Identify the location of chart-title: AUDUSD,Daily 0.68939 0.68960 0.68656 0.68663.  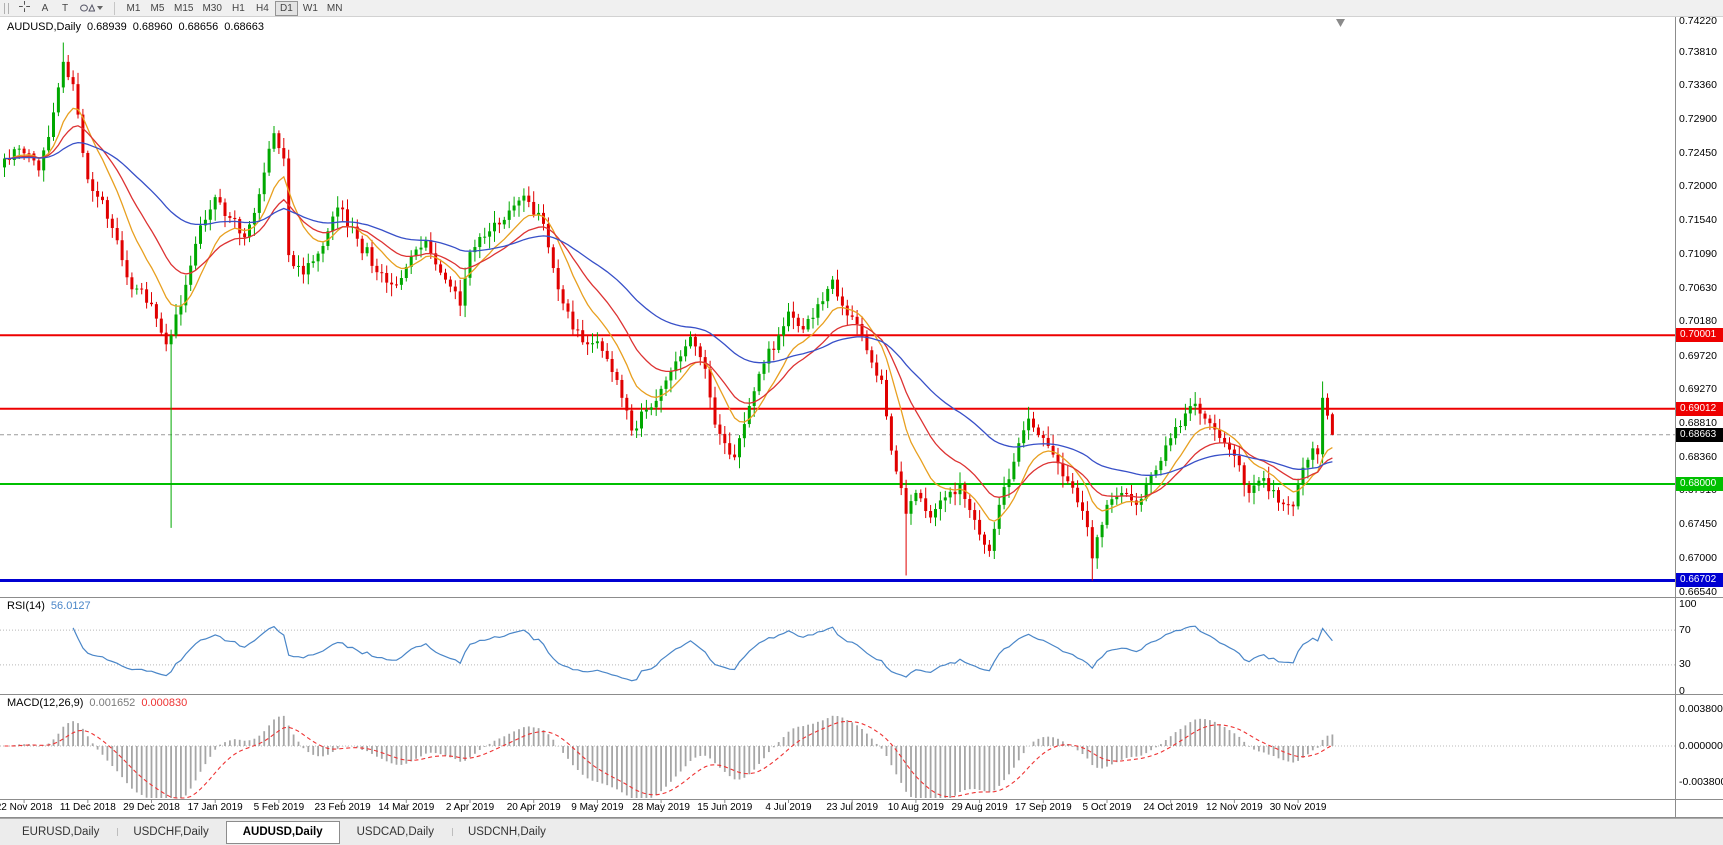
(138, 27).